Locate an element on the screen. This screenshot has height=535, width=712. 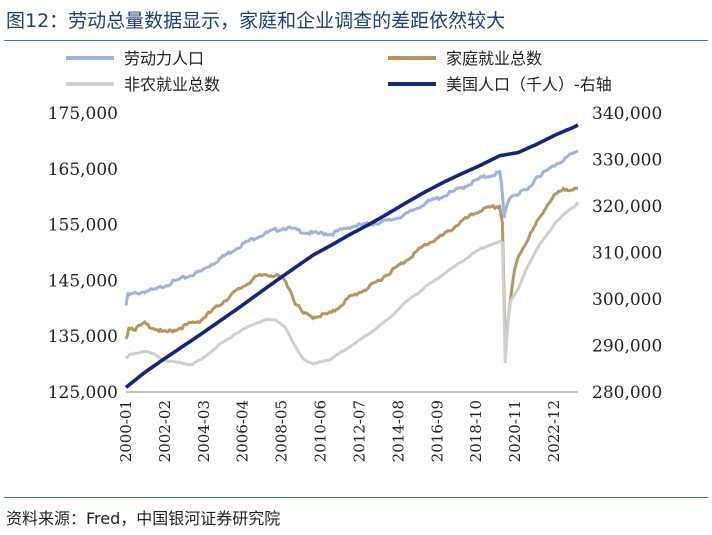
x-tick-label: 2022-12 is located at coordinates (554, 431).